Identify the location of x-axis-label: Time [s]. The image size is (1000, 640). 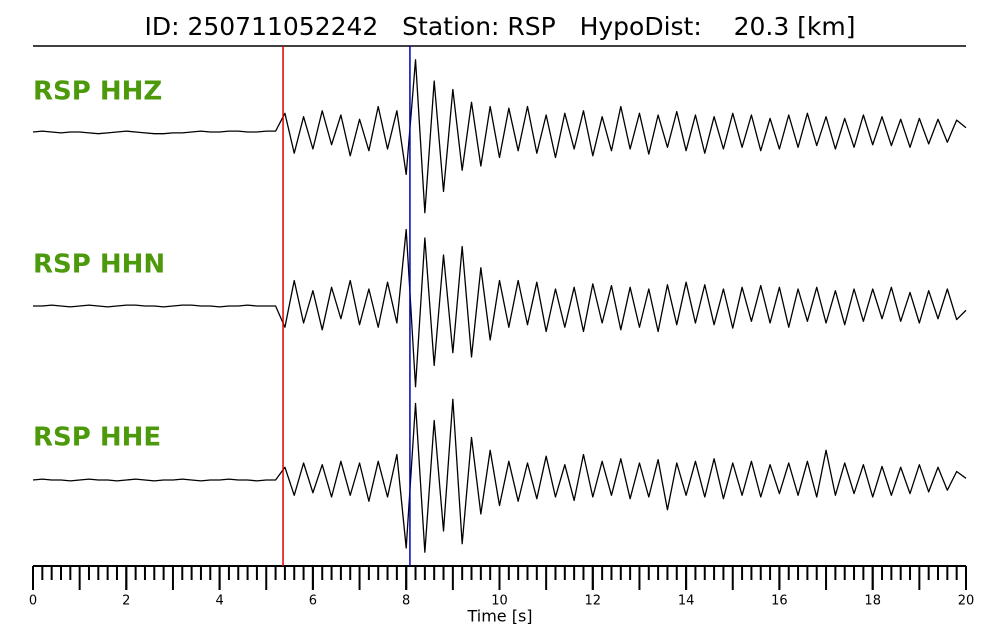
(499, 616).